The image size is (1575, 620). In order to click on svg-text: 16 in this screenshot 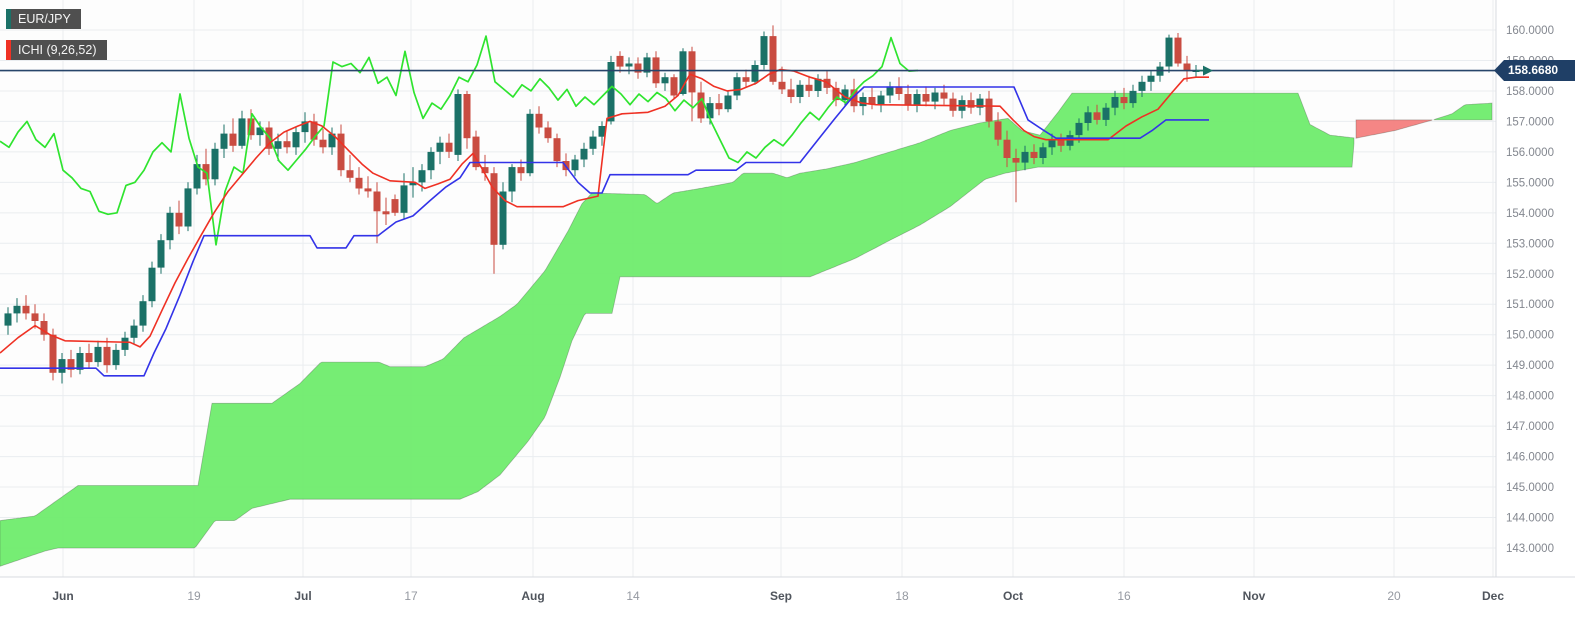, I will do `click(1124, 596)`.